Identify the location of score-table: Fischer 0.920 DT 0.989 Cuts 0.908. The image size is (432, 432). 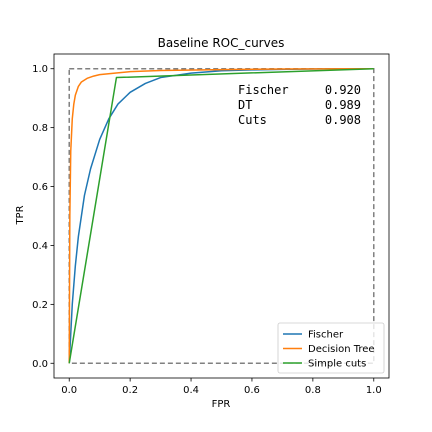
(299, 105).